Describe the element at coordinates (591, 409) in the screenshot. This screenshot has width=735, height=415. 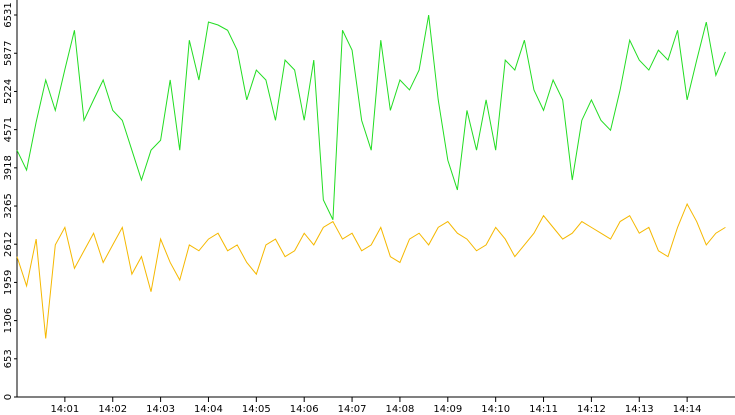
I see `x-tick-label: 14:12` at that location.